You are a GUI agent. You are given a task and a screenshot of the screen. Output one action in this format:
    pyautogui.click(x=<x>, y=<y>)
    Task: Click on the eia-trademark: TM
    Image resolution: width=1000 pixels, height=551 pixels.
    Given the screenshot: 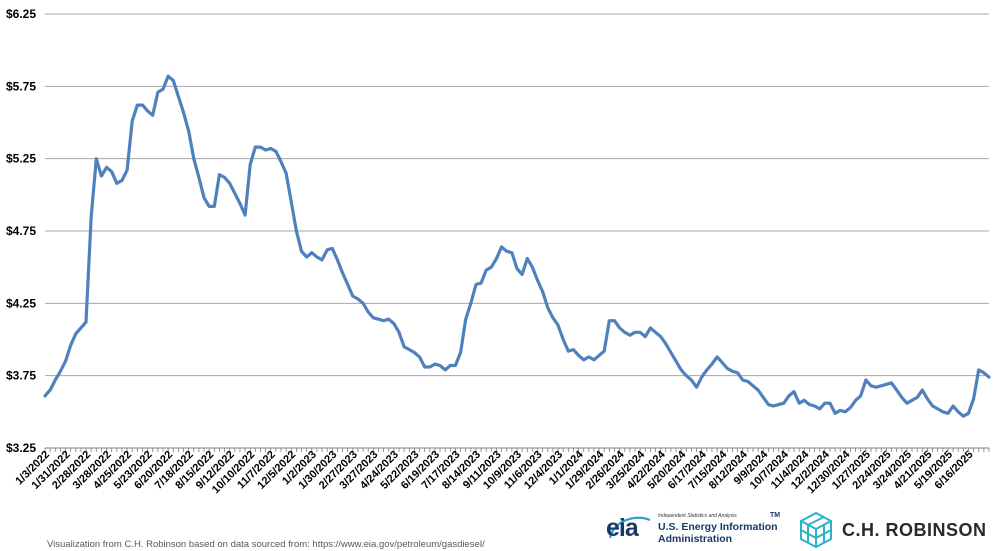 What is the action you would take?
    pyautogui.click(x=775, y=515)
    